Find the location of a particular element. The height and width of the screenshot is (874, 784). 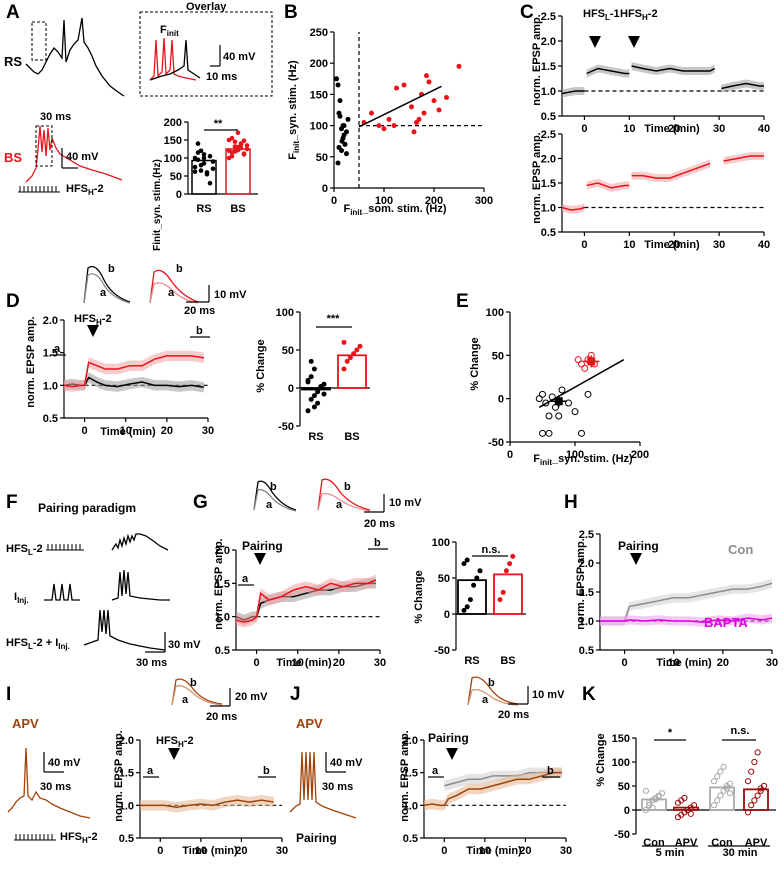

b-point-bs is located at coordinates (434, 101).